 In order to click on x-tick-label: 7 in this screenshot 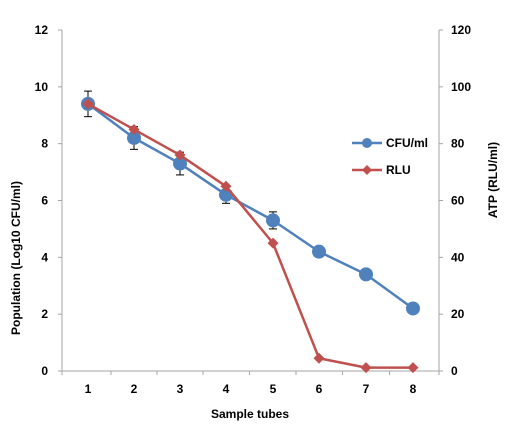, I will do `click(366, 389)`.